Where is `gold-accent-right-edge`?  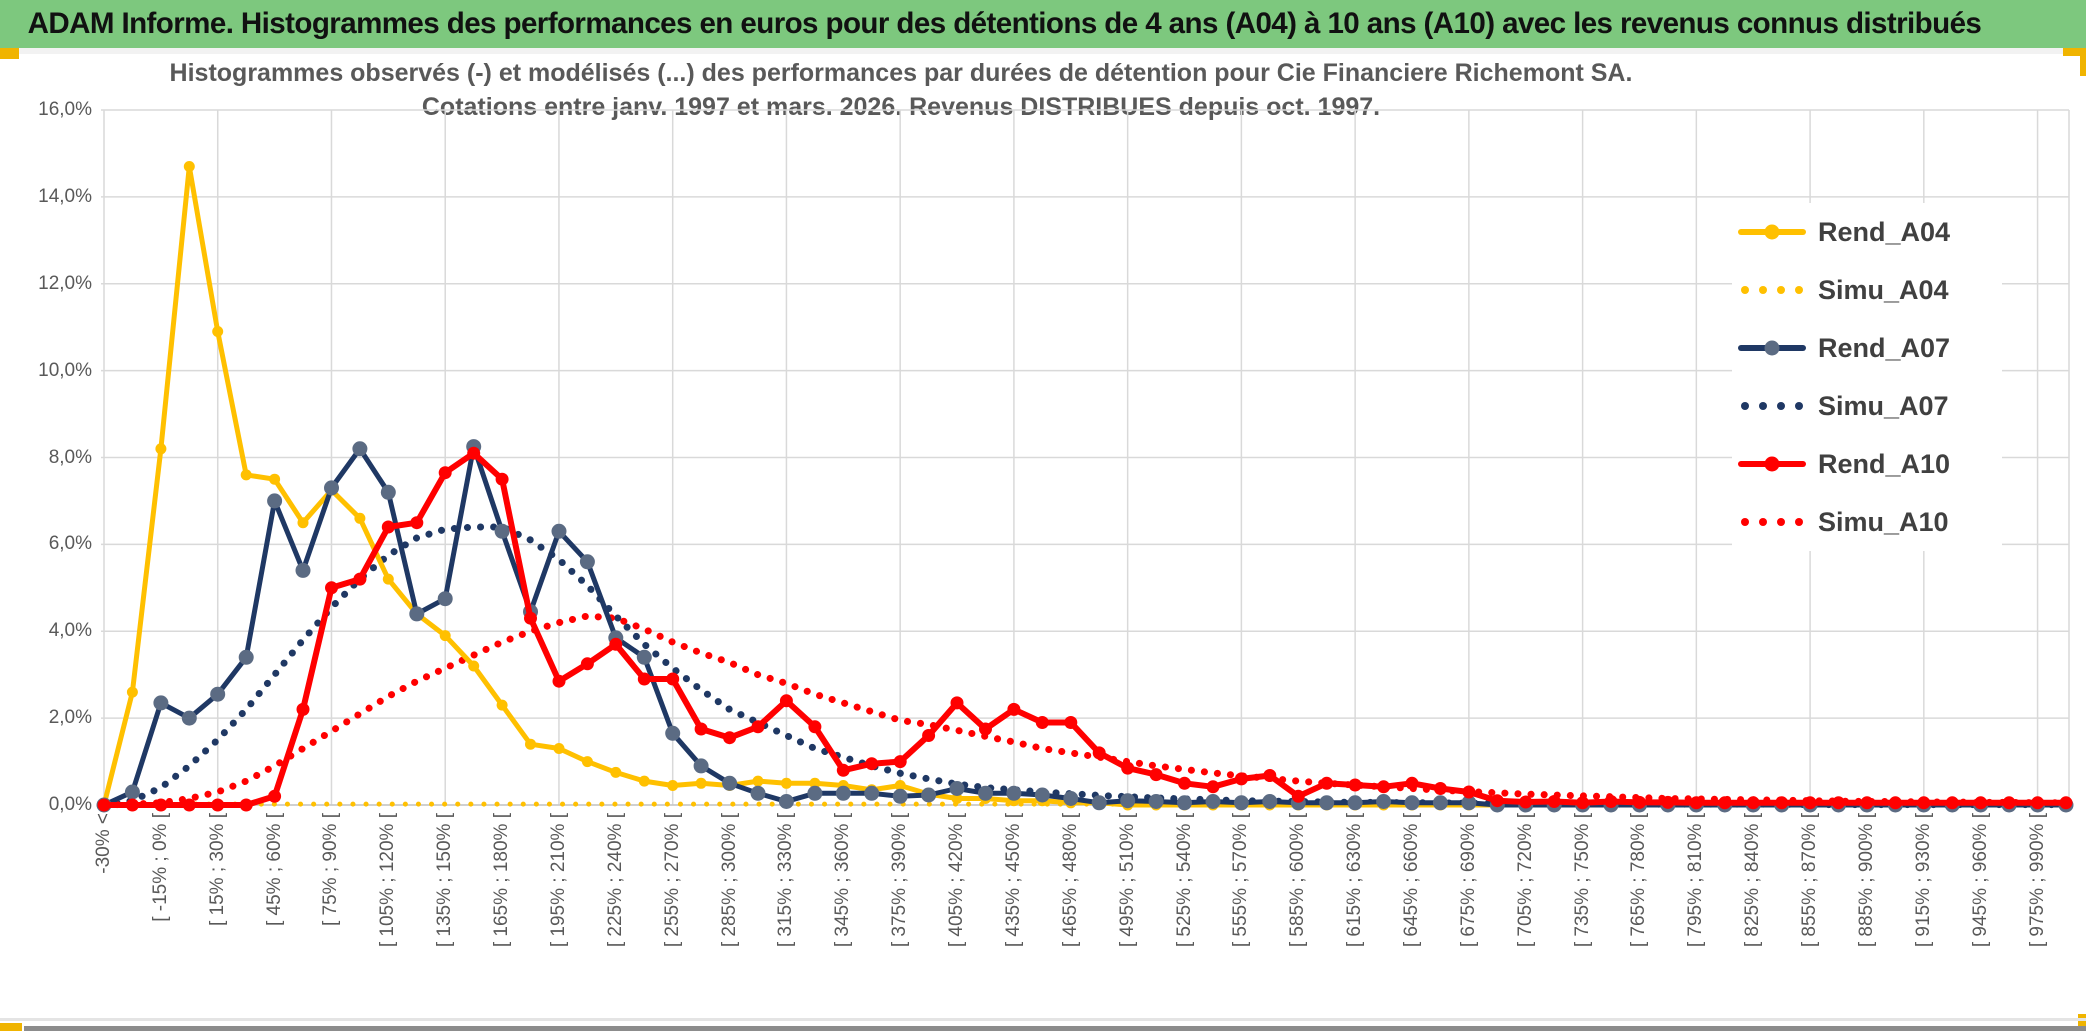 gold-accent-right-edge is located at coordinates (2083, 62).